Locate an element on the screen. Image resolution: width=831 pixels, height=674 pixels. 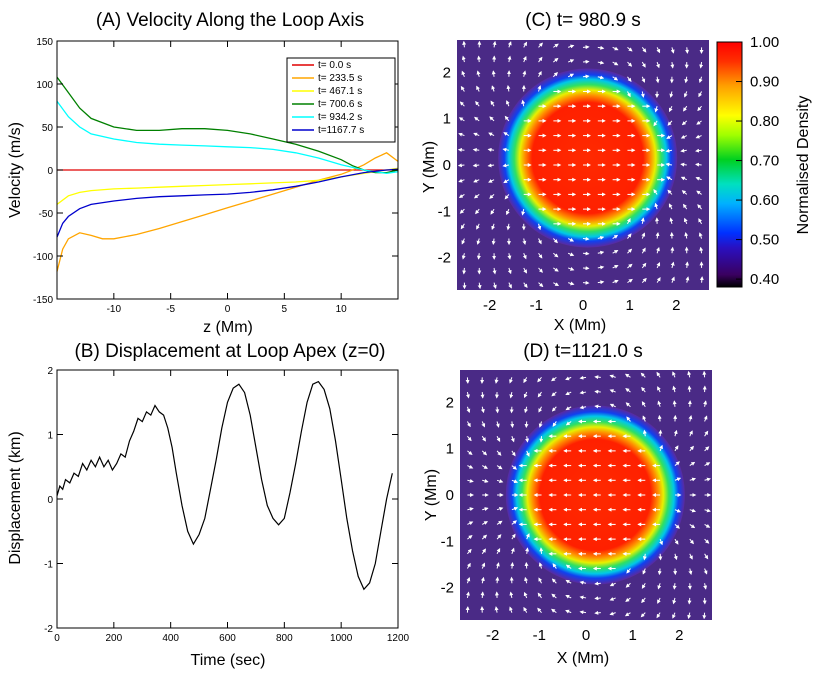
x-tick-label: -10 is located at coordinates (114, 309).